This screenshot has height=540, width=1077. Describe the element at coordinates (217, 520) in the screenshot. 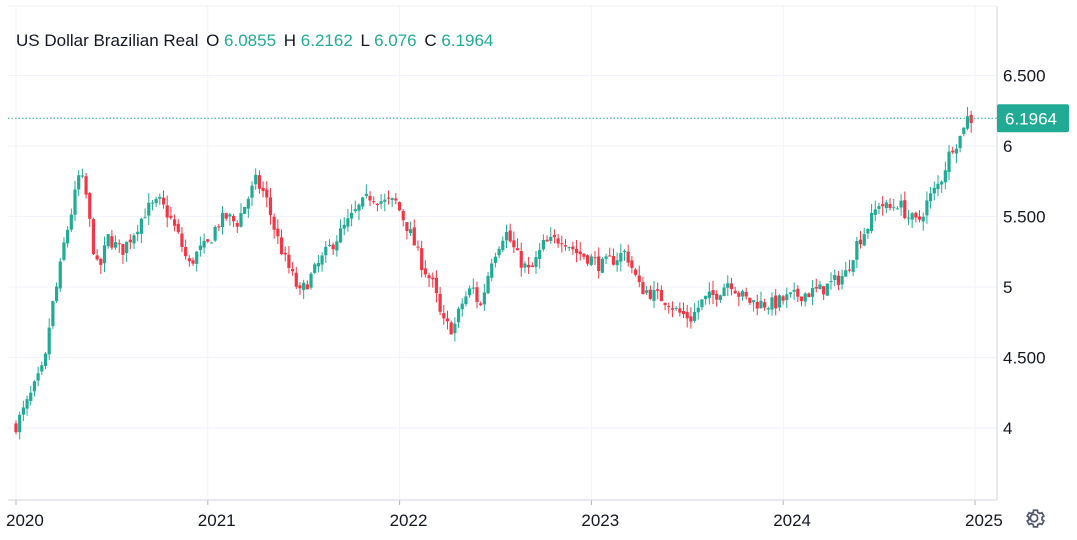

I see `x-tick-label: 2021` at that location.